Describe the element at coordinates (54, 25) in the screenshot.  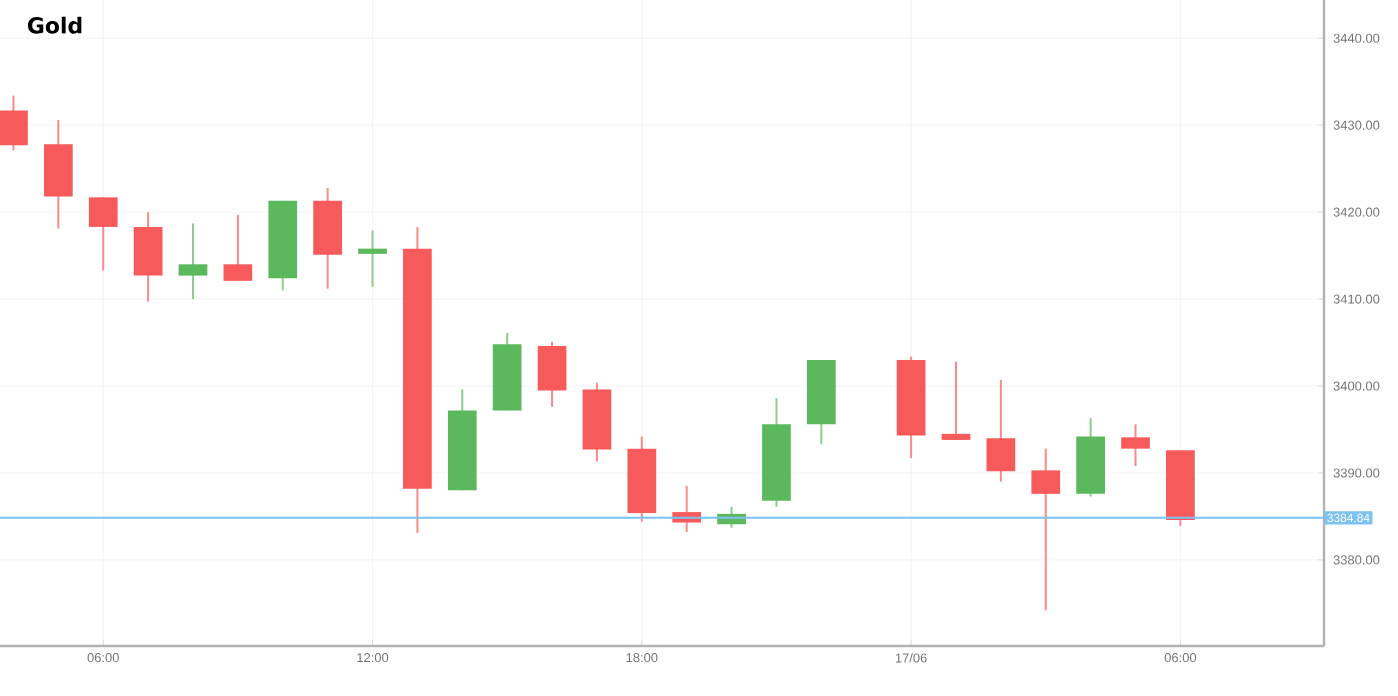
I see `text: Gold` at that location.